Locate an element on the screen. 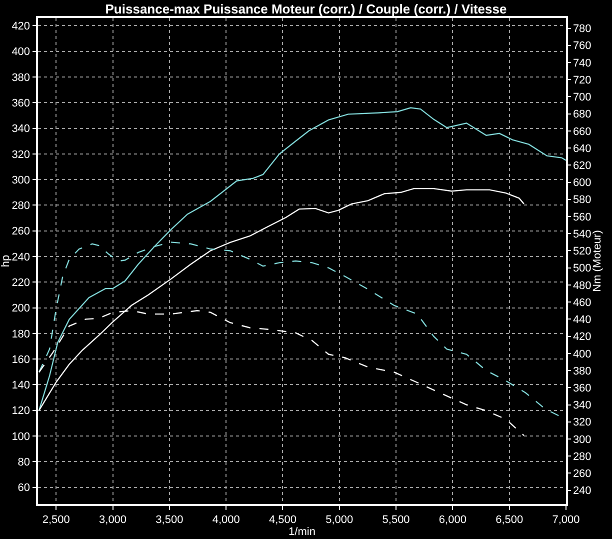 The width and height of the screenshot is (612, 539). y-tick-label: 160 is located at coordinates (21, 360).